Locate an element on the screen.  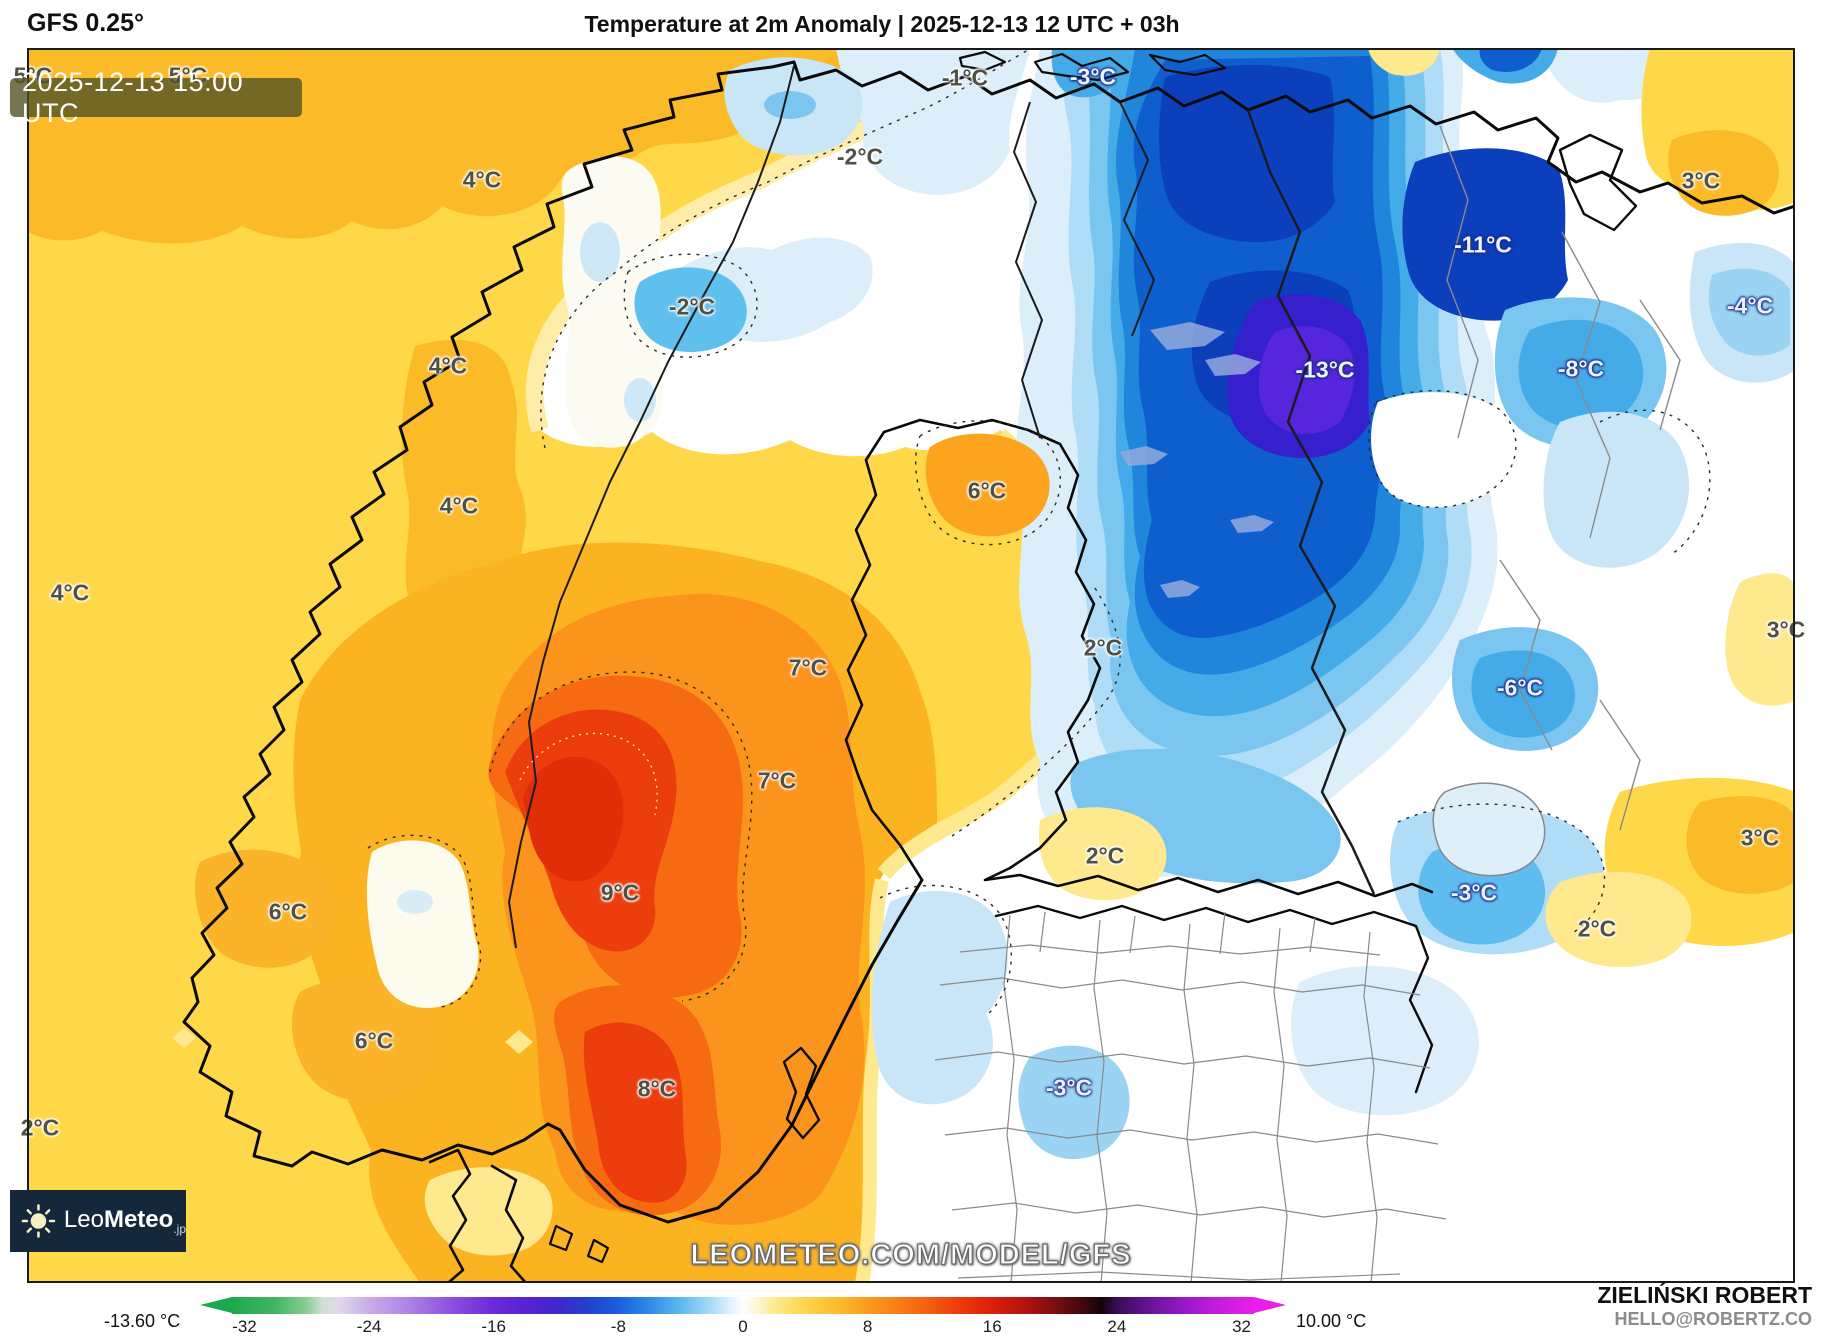
author-contact: HELLO@ROBERTZ.CO is located at coordinates (1713, 1319).